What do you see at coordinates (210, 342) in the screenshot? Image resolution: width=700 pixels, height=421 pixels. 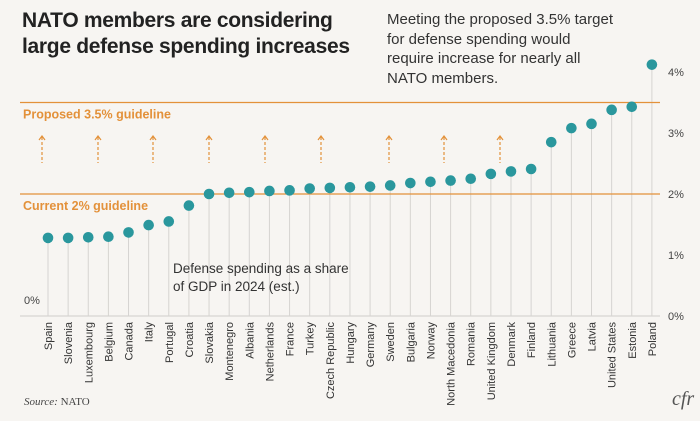 I see `x-tick-label: Slovakia` at bounding box center [210, 342].